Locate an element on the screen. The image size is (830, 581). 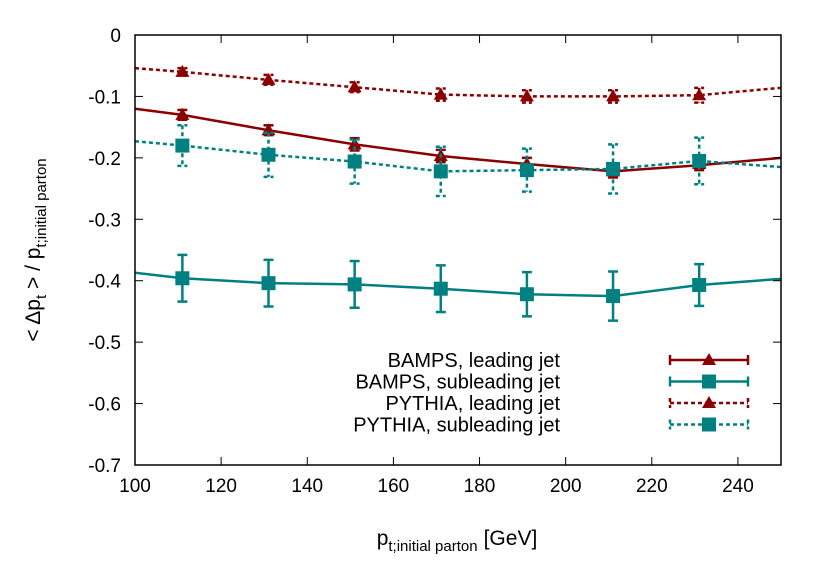
legend-label: BAMPS, subleading jet is located at coordinates (457, 383).